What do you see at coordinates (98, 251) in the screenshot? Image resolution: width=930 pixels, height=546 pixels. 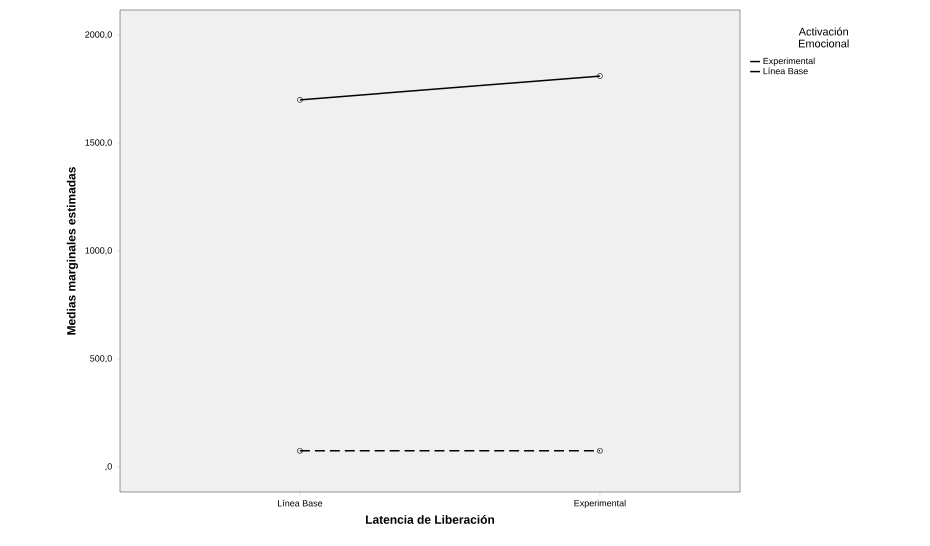 I see `y-tick-label: 1000,0` at bounding box center [98, 251].